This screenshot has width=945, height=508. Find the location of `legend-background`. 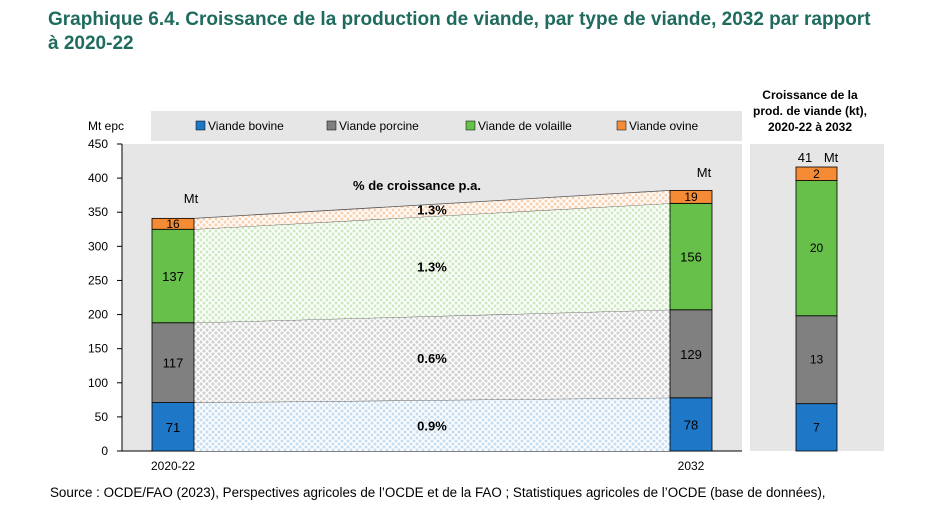

legend-background is located at coordinates (446, 126).